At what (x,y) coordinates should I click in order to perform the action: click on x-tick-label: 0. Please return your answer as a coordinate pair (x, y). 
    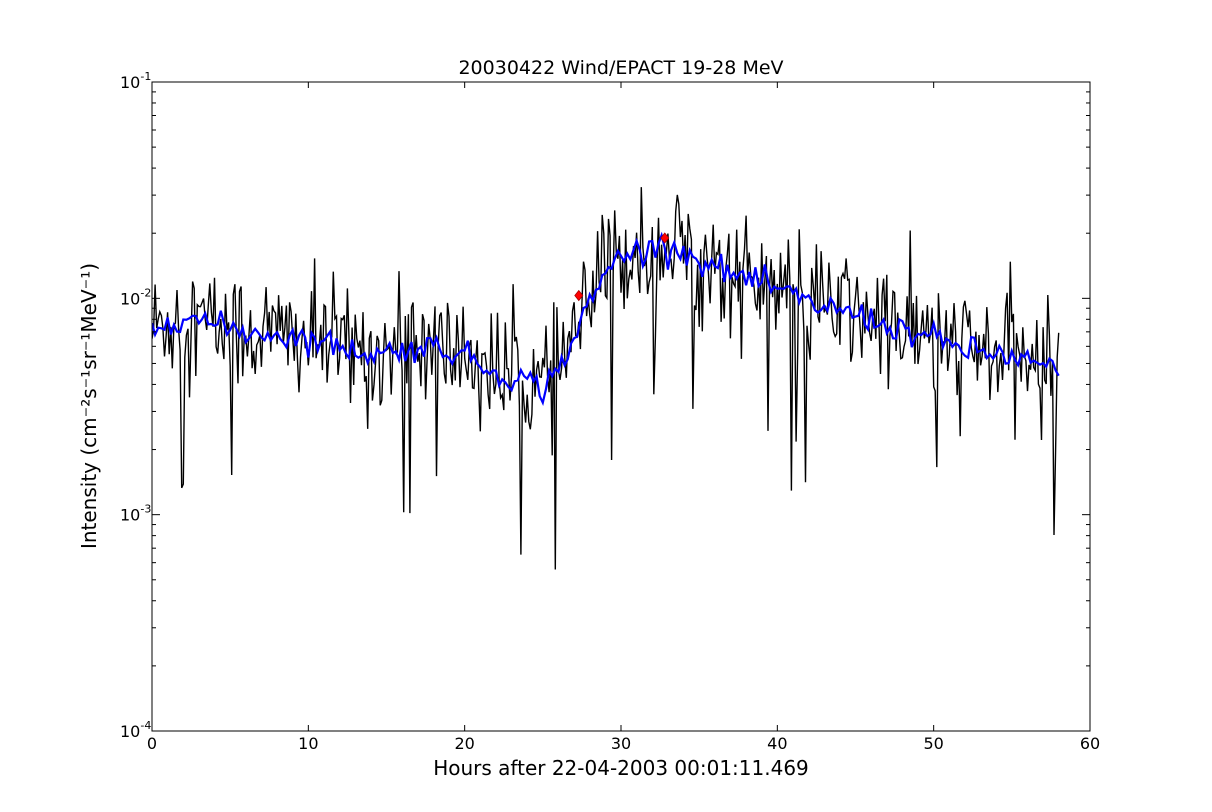
    Looking at the image, I should click on (152, 743).